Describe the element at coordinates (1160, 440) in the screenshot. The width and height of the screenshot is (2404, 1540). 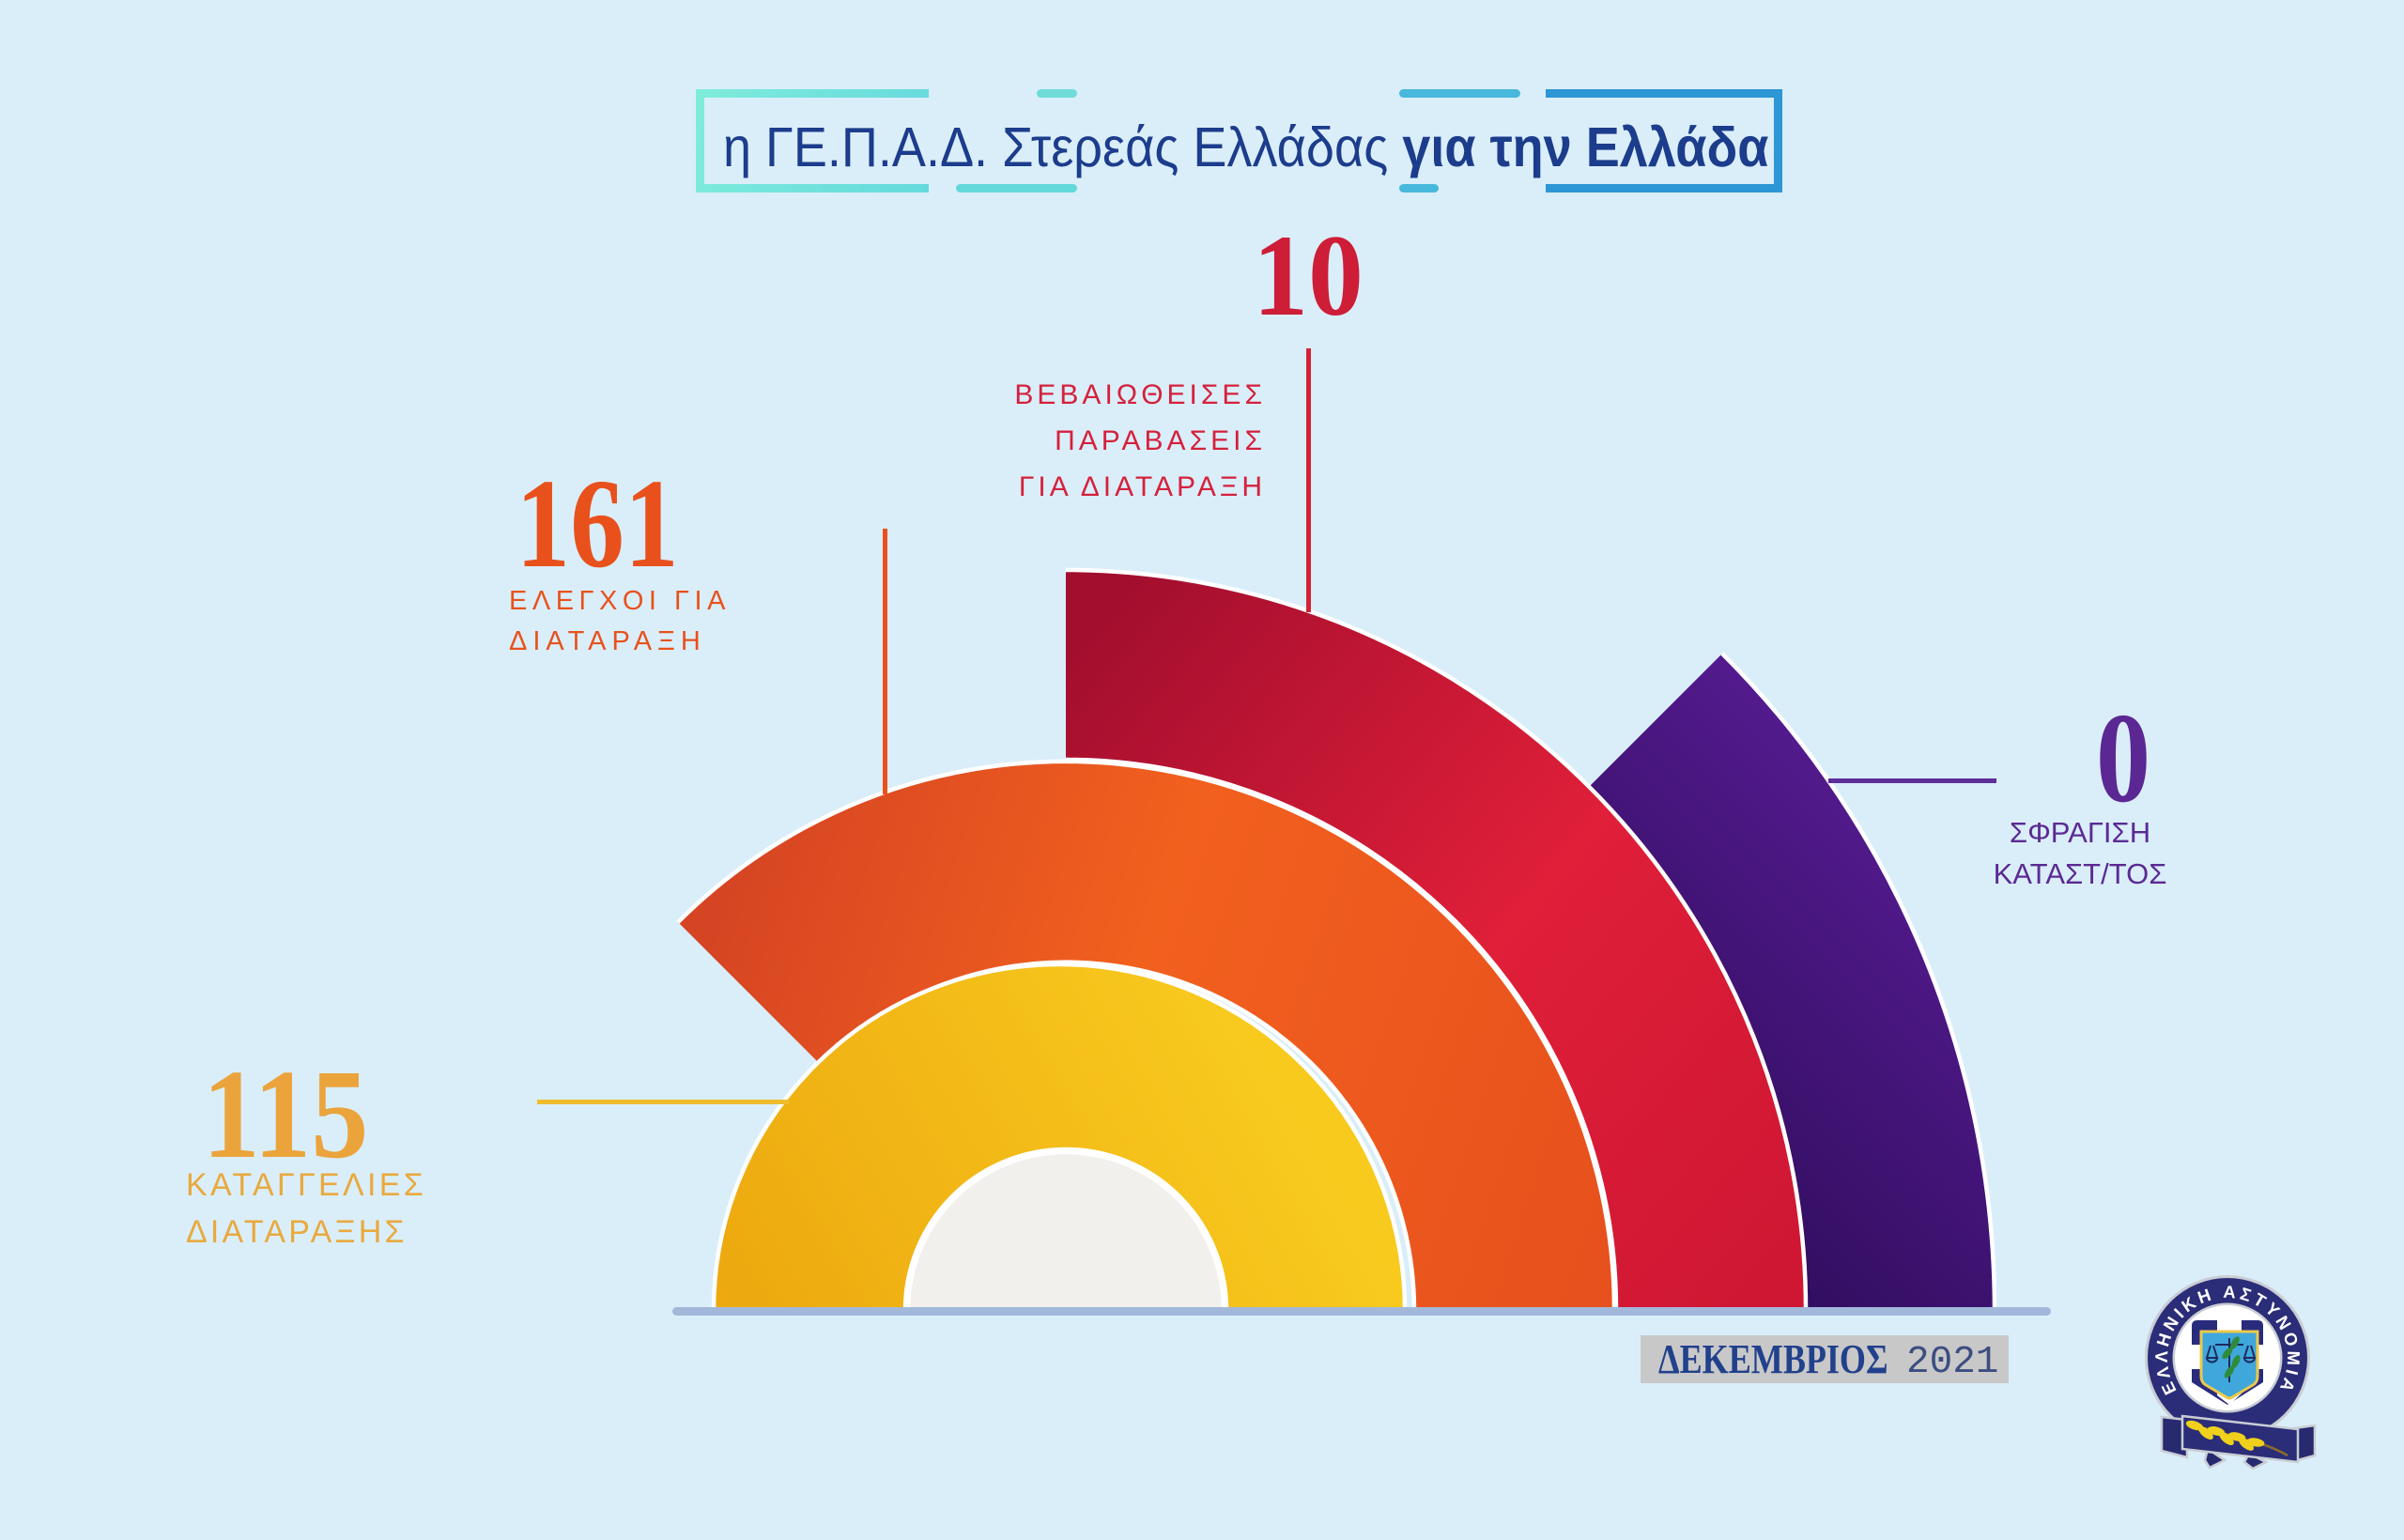
I see `svg-text: ΠΑΡΑΒΑΣΕΙΣ` at that location.